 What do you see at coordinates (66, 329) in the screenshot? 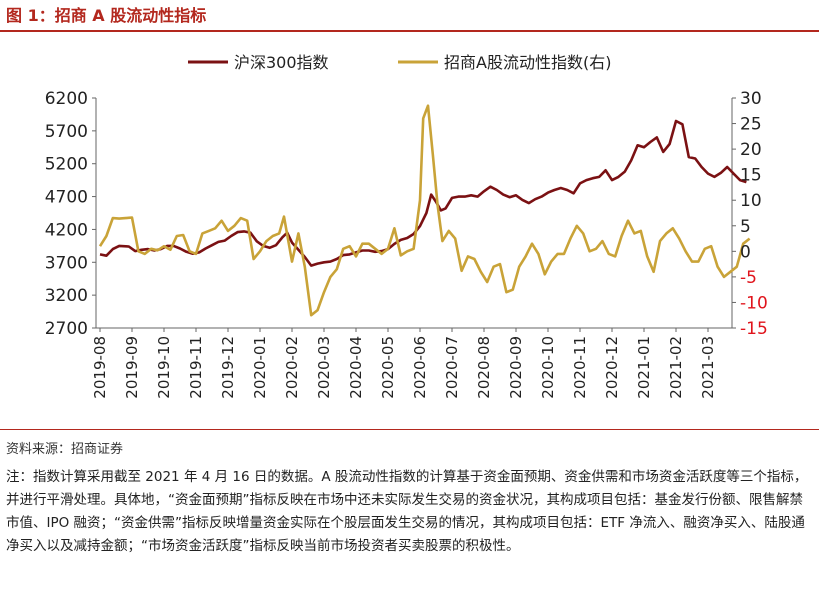
I see `y-left-tick-label: 2700` at bounding box center [66, 329].